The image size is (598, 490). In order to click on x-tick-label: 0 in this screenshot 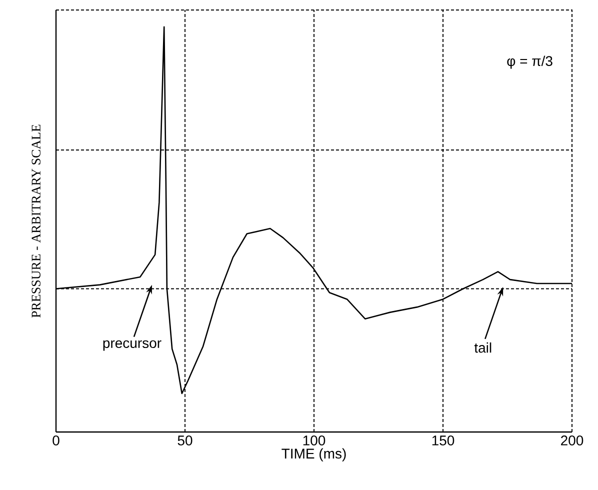, I will do `click(56, 441)`.